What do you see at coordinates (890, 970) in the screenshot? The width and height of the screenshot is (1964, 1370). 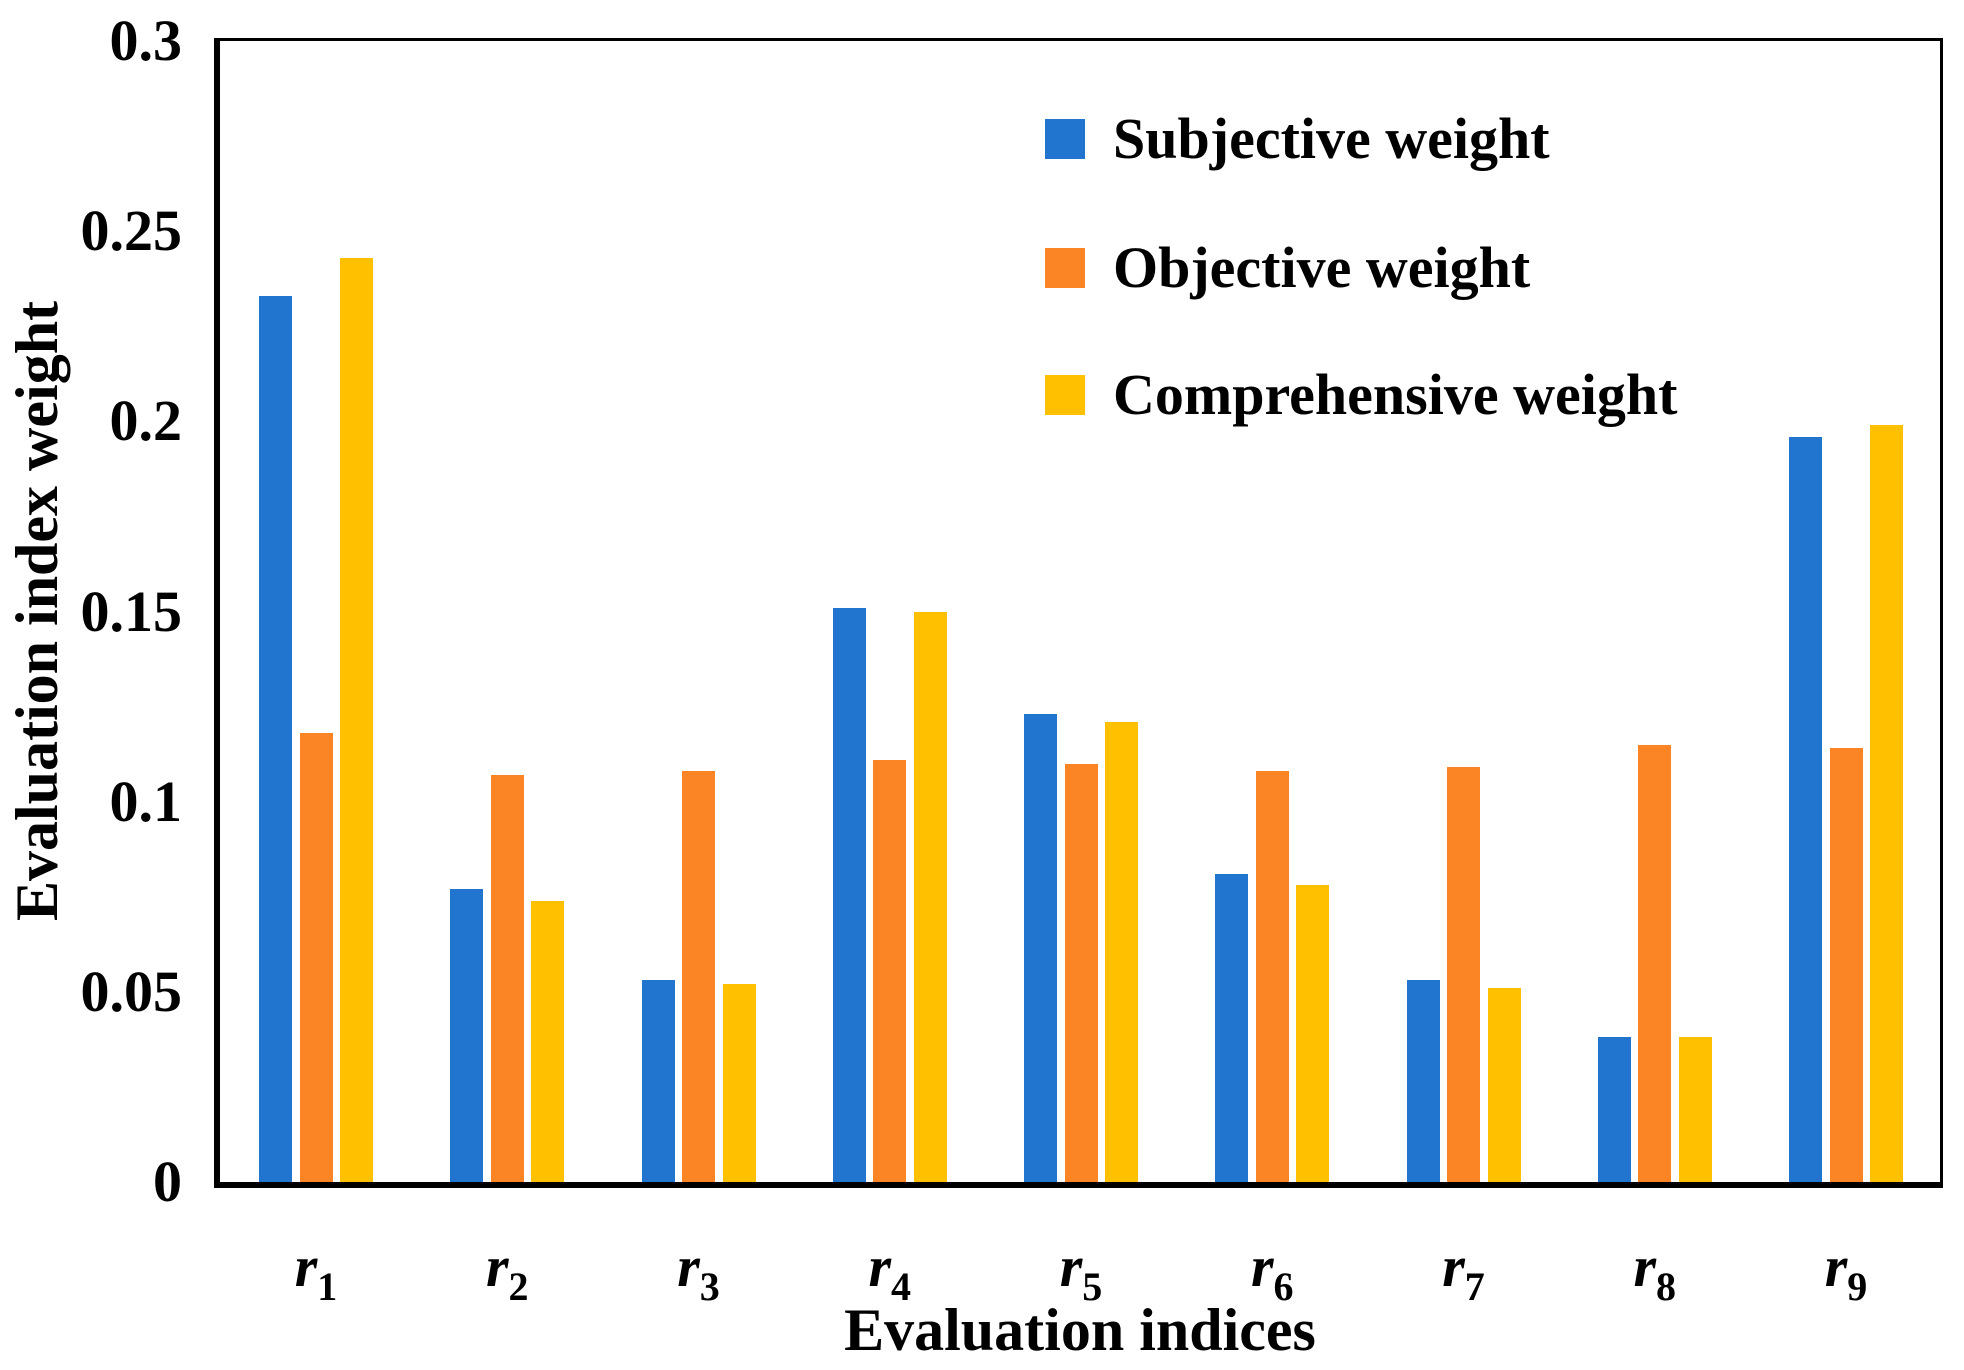 I see `bar-r4-objective-weight` at bounding box center [890, 970].